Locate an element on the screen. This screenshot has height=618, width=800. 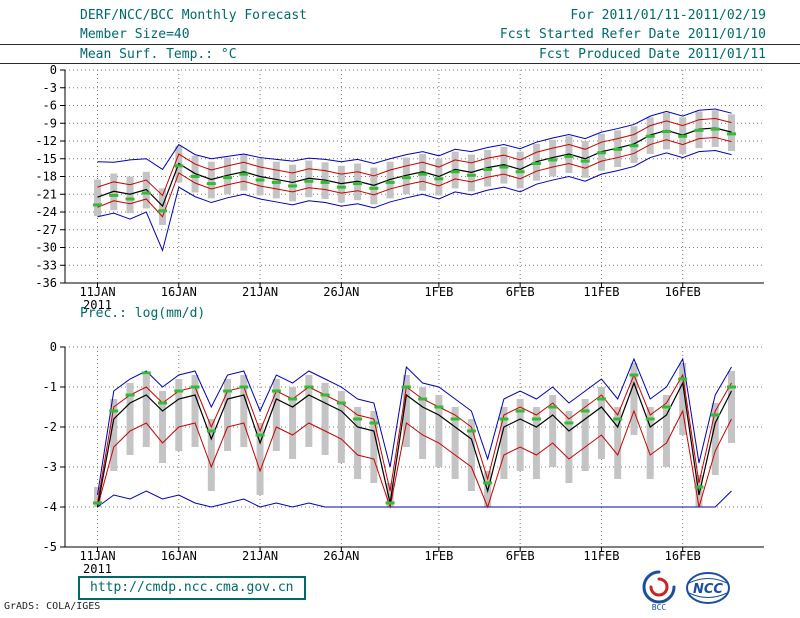
svg-text: -4 is located at coordinates (50, 507).